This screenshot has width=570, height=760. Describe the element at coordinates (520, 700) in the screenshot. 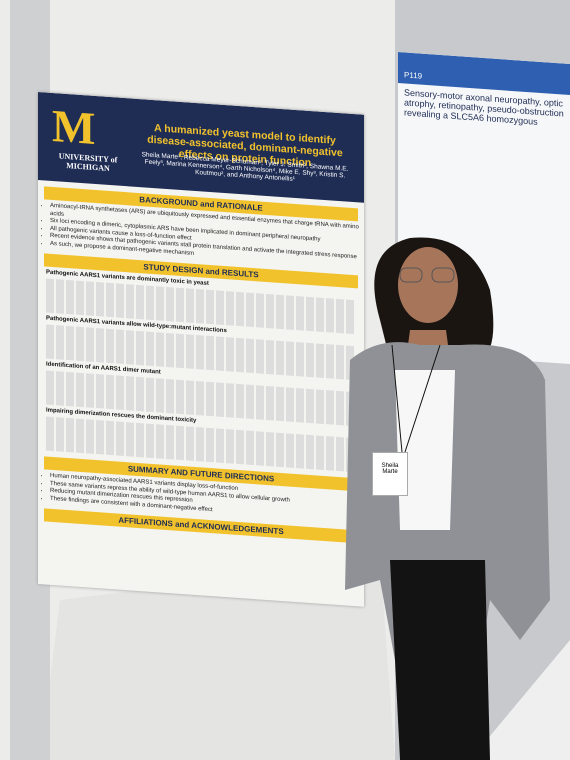

I see `floor` at that location.